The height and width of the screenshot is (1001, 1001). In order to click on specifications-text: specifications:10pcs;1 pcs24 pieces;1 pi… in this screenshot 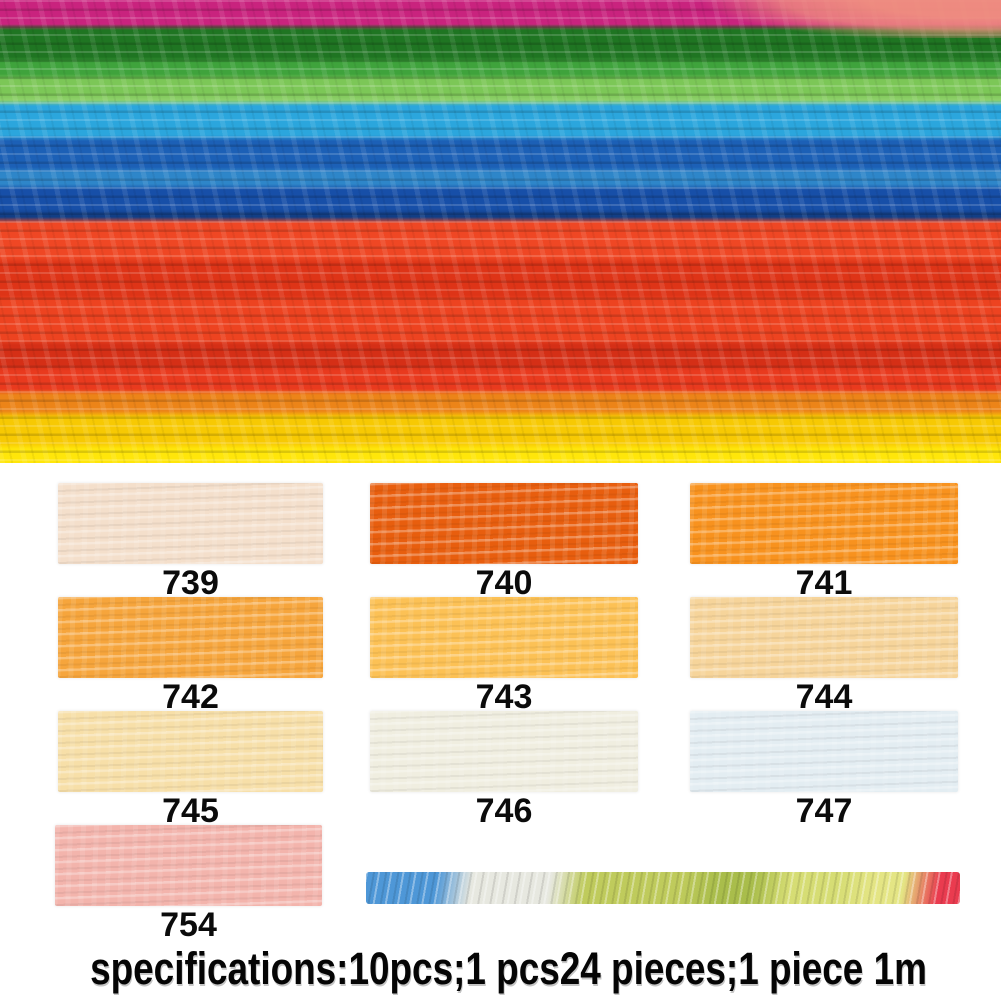, I will do `click(508, 968)`.